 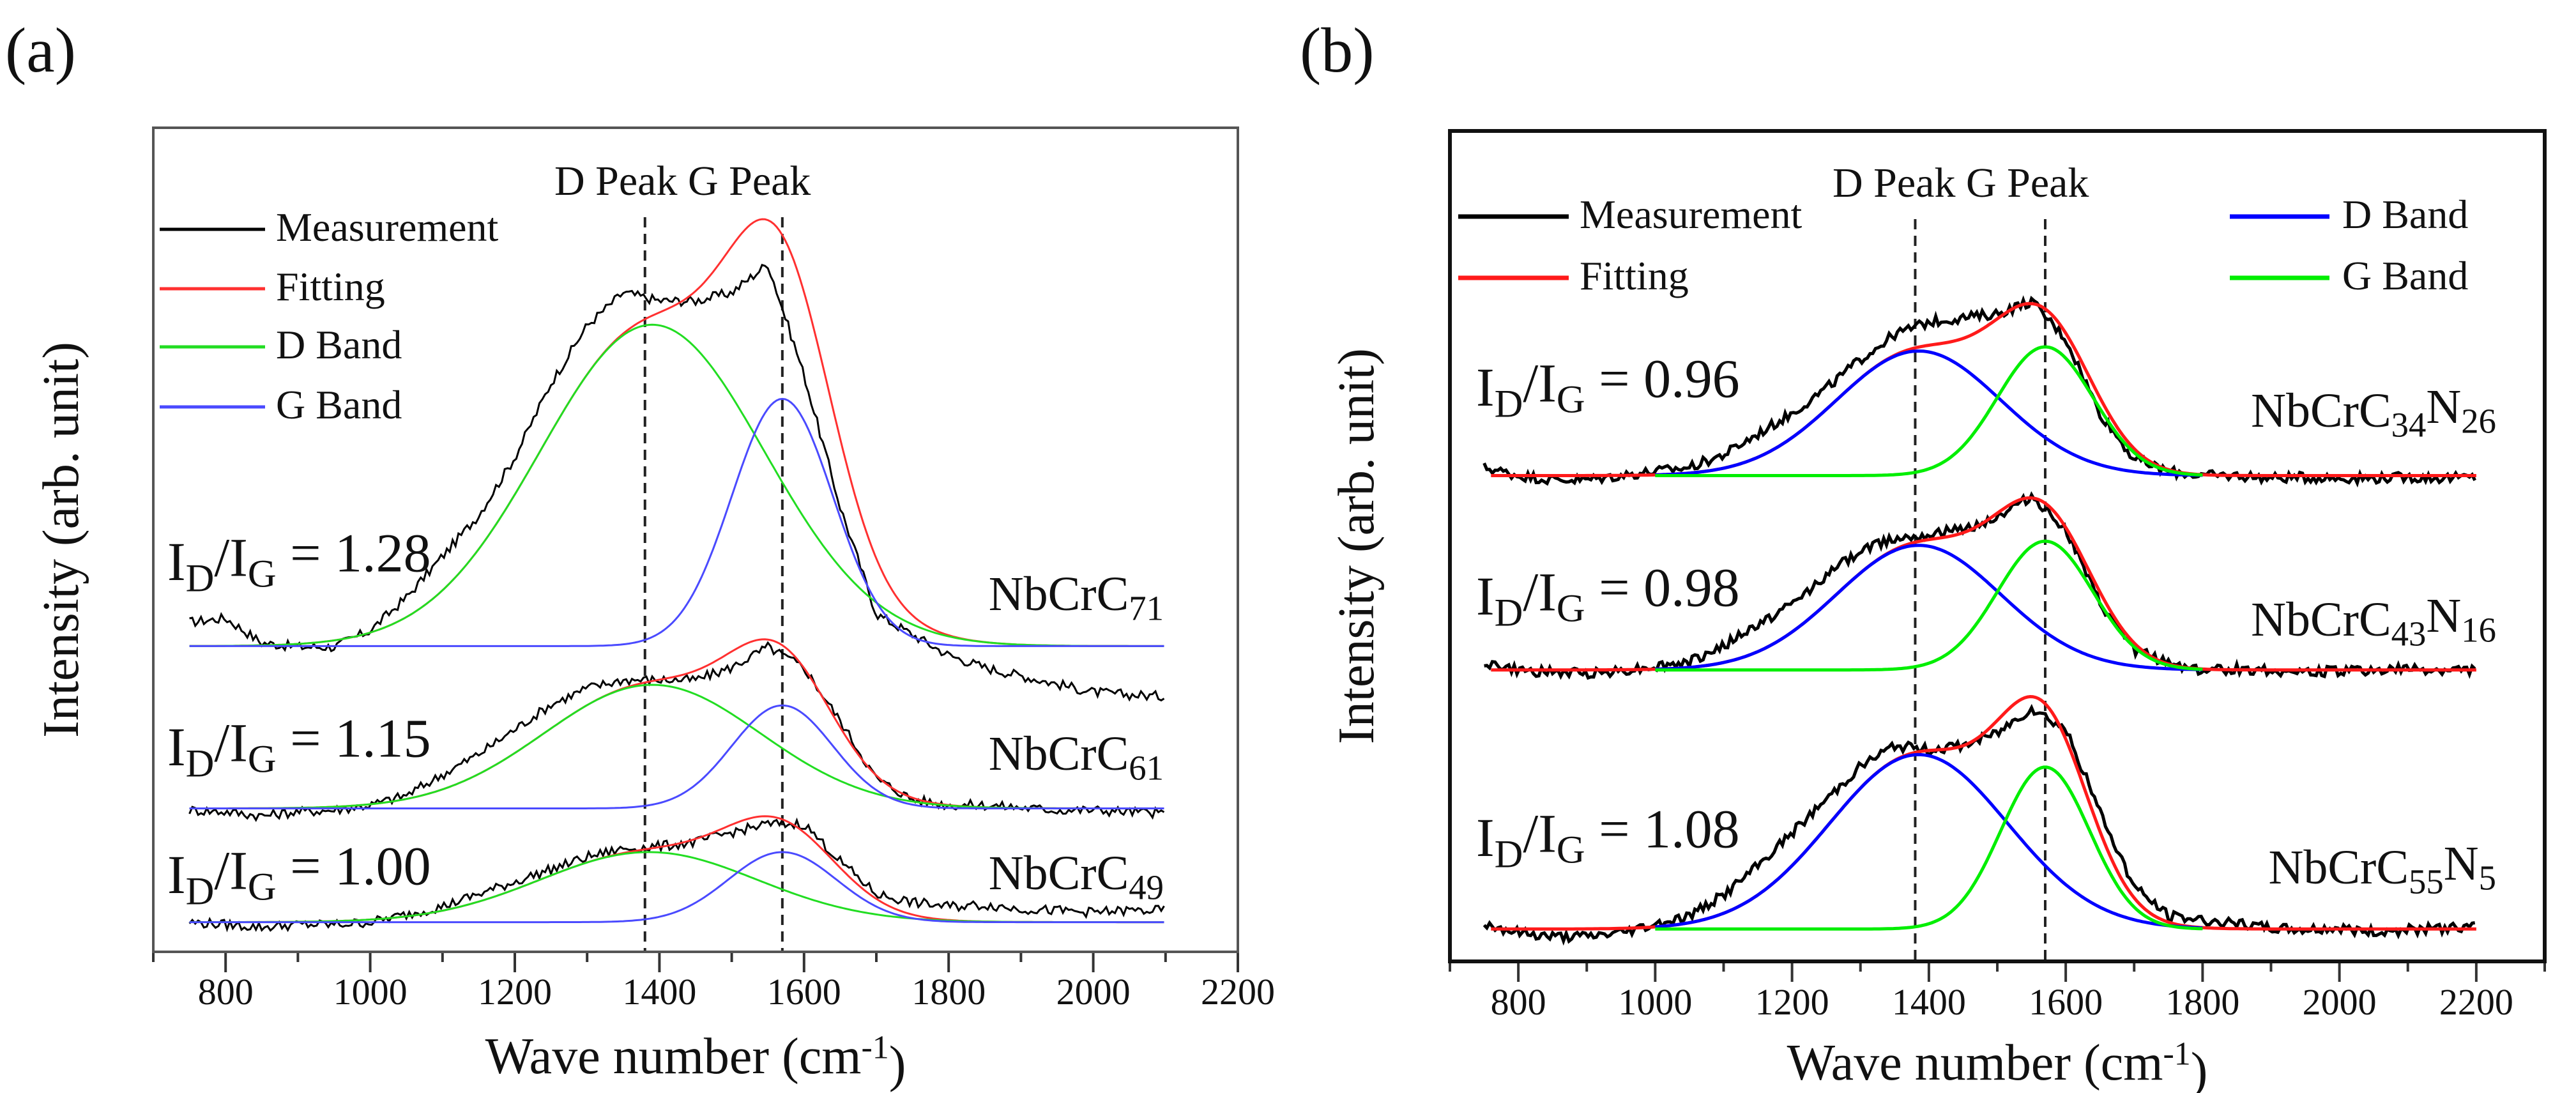 I want to click on sample-name-label: NbCrC49, so click(x=1076, y=876).